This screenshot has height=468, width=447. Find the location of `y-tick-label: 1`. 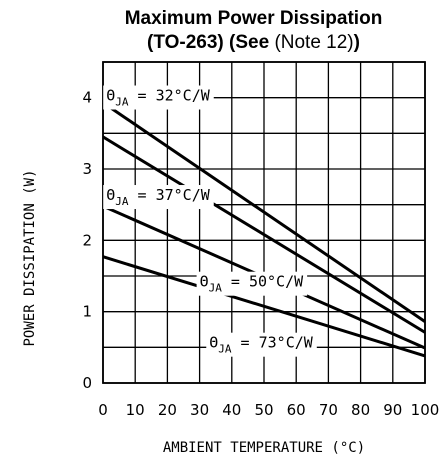

y-tick-label: 1 is located at coordinates (87, 312).